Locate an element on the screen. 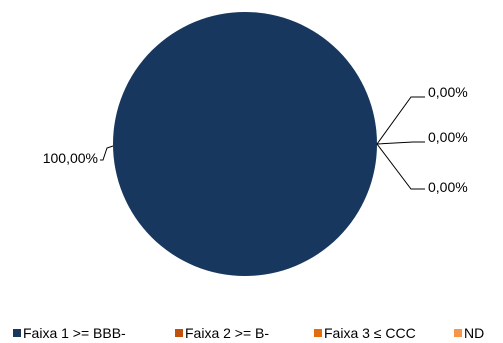 This screenshot has height=343, width=503. leader-line-nd is located at coordinates (400, 166).